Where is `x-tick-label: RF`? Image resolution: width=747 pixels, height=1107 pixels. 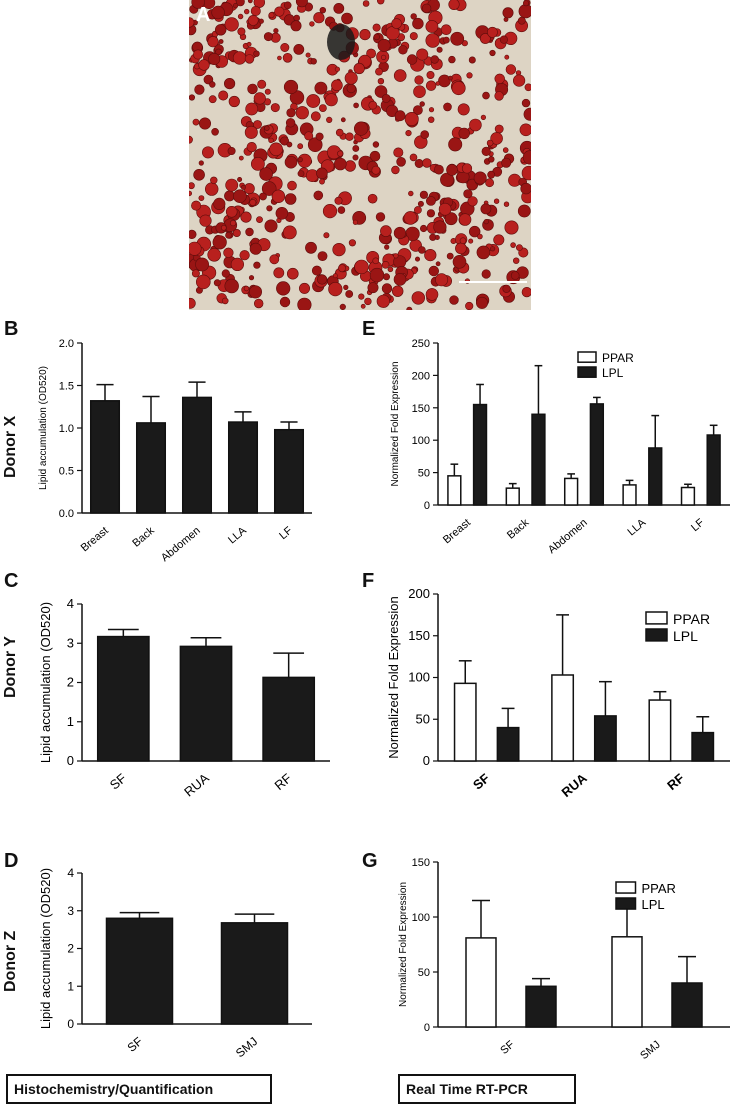 x-tick-label: RF is located at coordinates (675, 781).